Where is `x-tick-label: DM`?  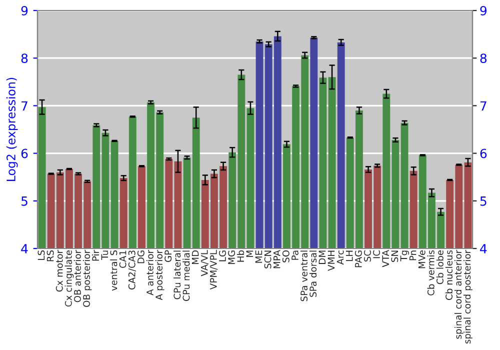
x-tick-label: DM is located at coordinates (322, 257).